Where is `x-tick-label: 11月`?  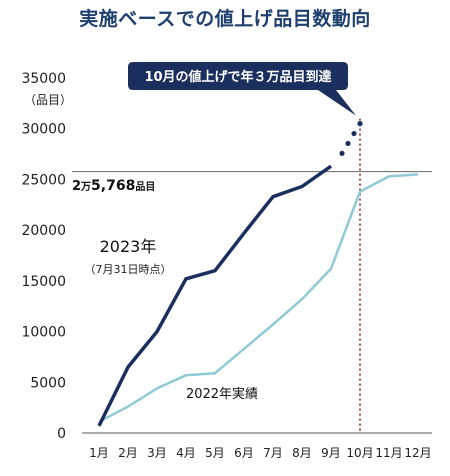
x-tick-label: 11月 is located at coordinates (388, 453).